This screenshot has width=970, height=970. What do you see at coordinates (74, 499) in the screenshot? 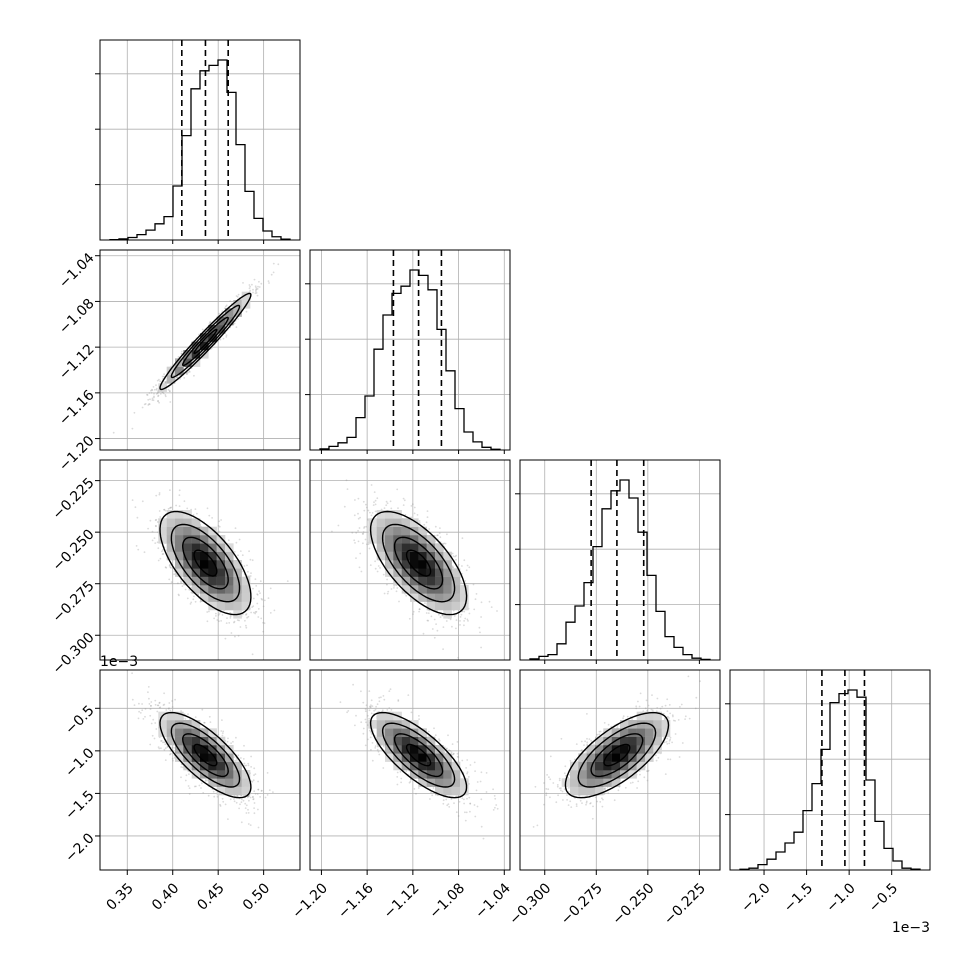
I see `y-tick-label-2-3: −0.225` at bounding box center [74, 499].